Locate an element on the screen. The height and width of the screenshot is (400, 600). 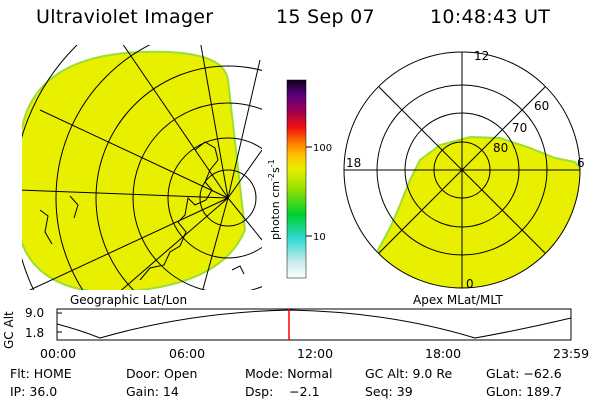
flight-mode-text: Flt: HOME is located at coordinates (41, 373).